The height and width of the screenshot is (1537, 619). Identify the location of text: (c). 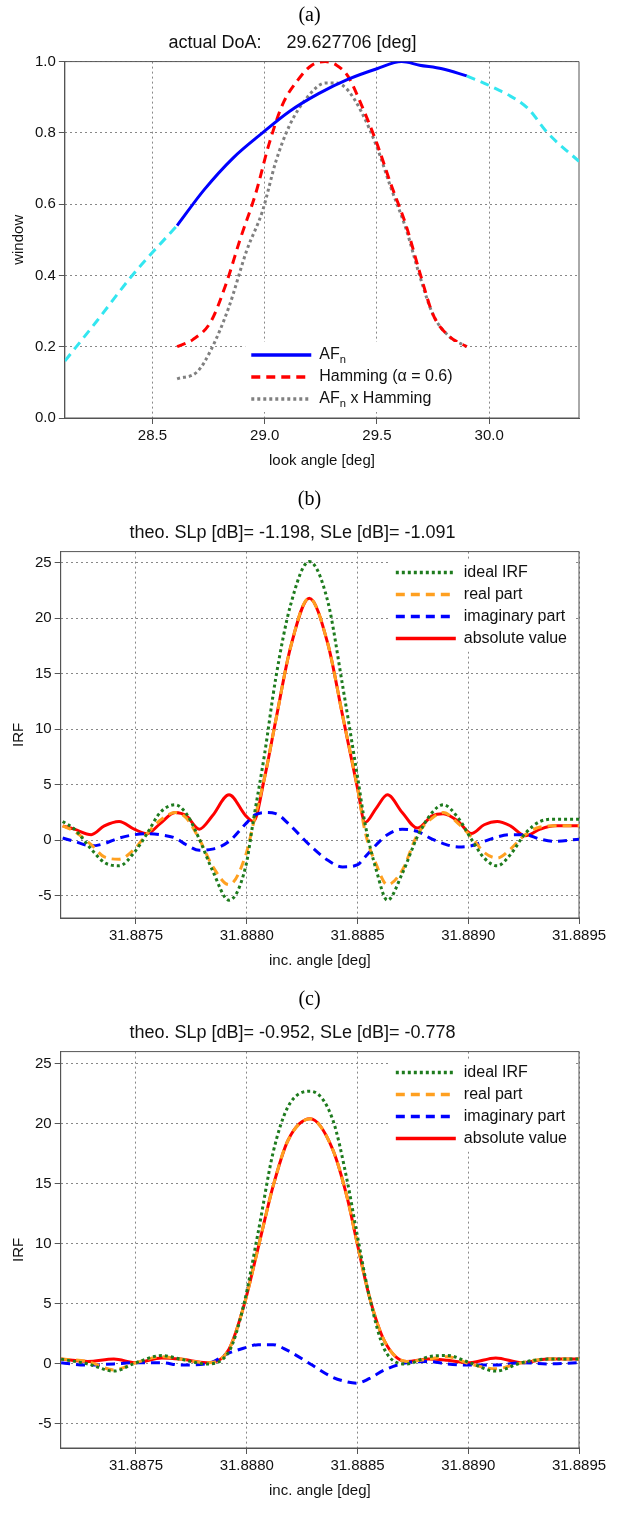
(309, 999).